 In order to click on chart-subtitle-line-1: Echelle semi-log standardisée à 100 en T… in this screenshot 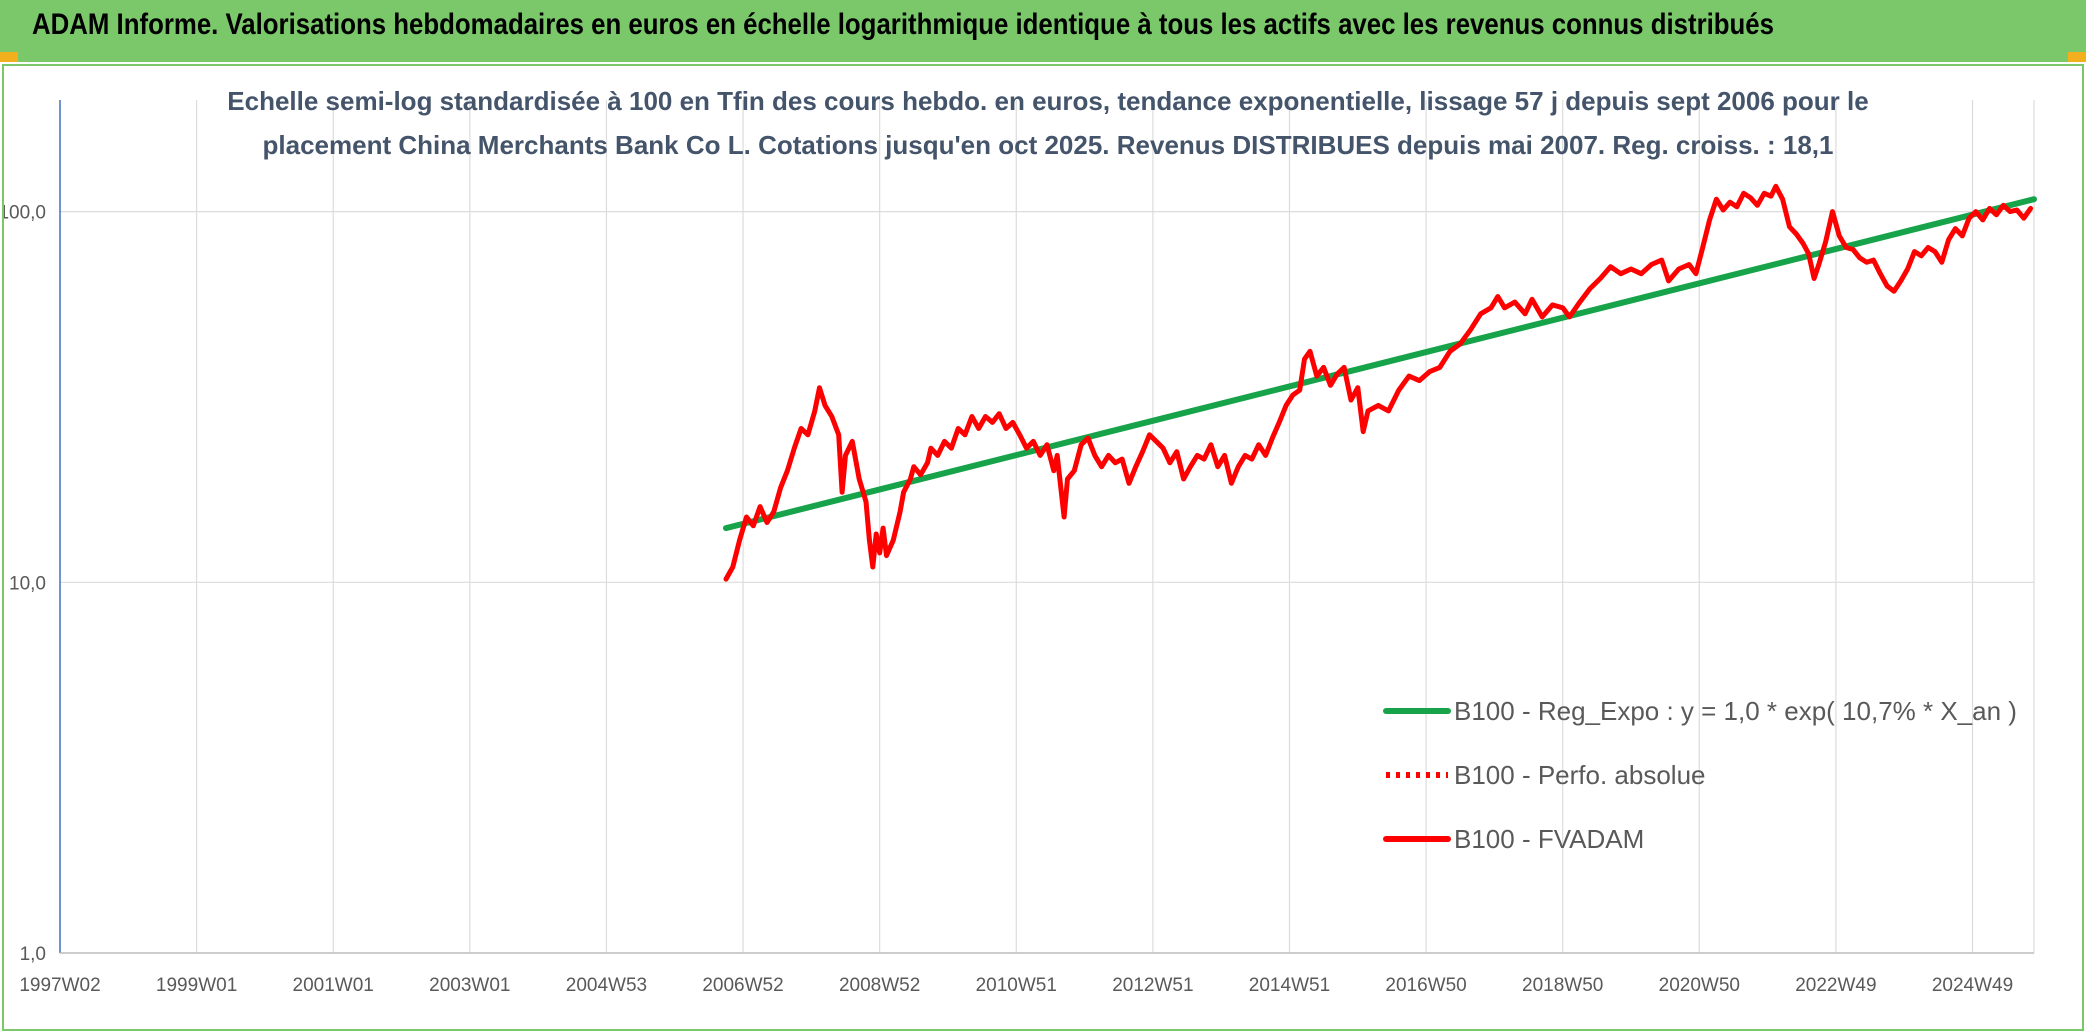, I will do `click(1047, 101)`.